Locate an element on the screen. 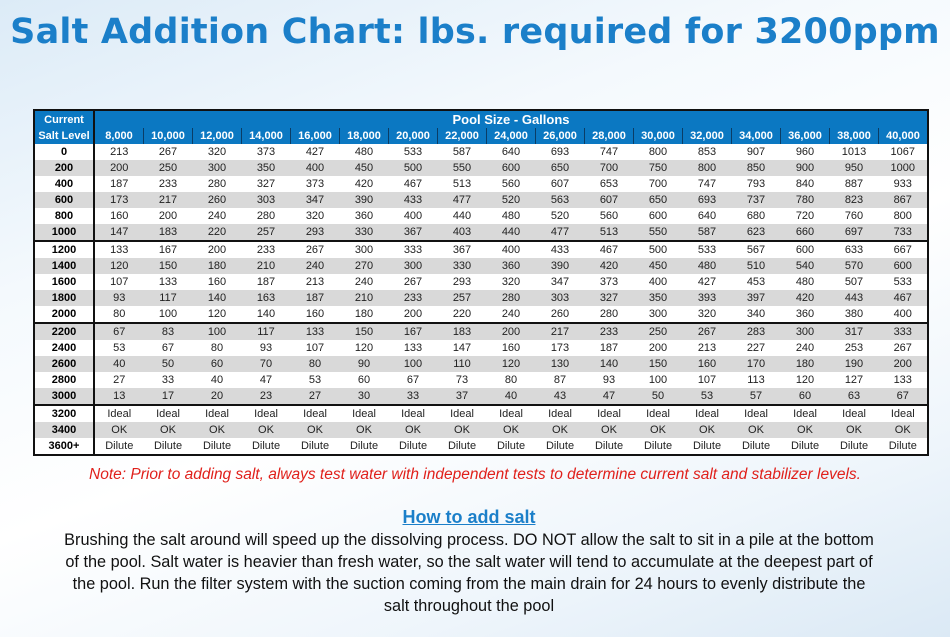 This screenshot has height=637, width=950. salt-level-cell: 2600 is located at coordinates (64, 364).